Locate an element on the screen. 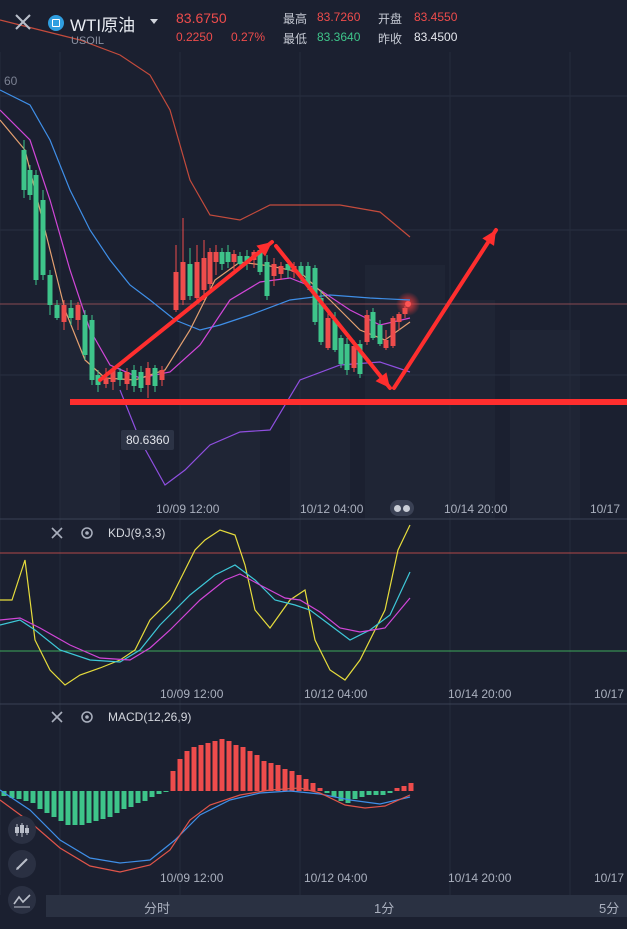 The image size is (627, 929). high-value: 83.7260 is located at coordinates (339, 17).